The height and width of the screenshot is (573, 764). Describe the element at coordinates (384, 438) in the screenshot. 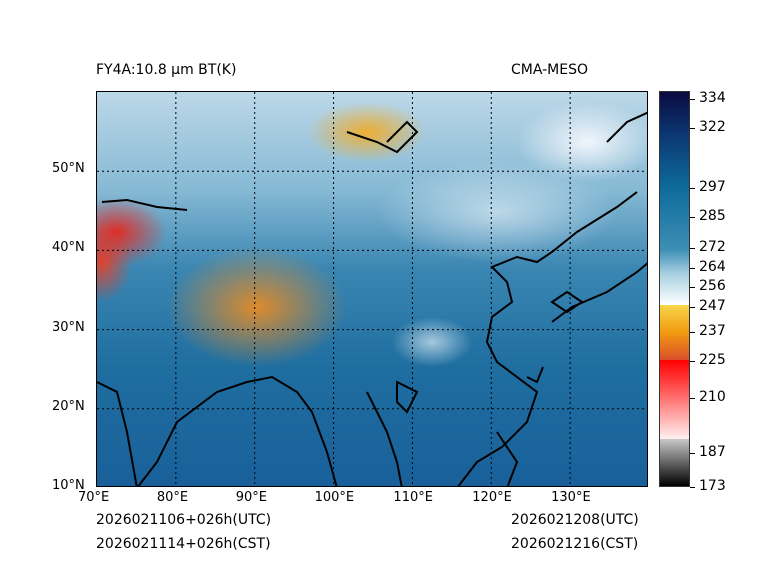

I see `myanmar-coast` at that location.